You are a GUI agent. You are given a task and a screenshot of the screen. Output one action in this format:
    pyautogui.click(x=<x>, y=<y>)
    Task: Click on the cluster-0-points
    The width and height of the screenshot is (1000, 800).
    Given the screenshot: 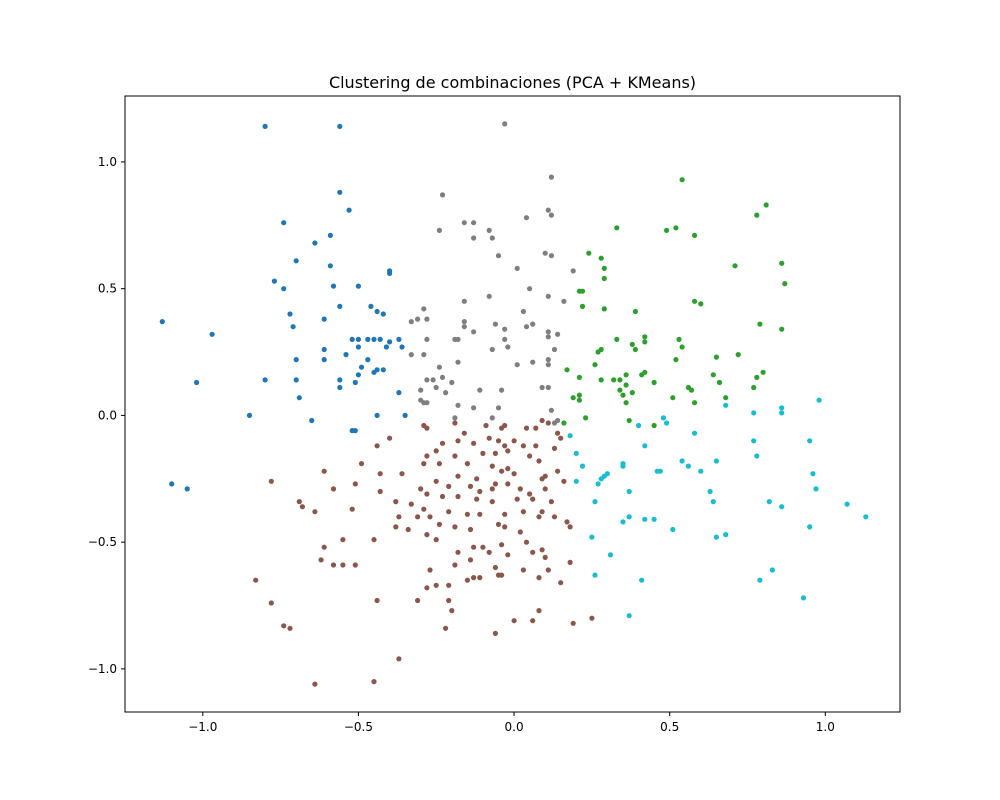 What is the action you would take?
    pyautogui.click(x=283, y=307)
    